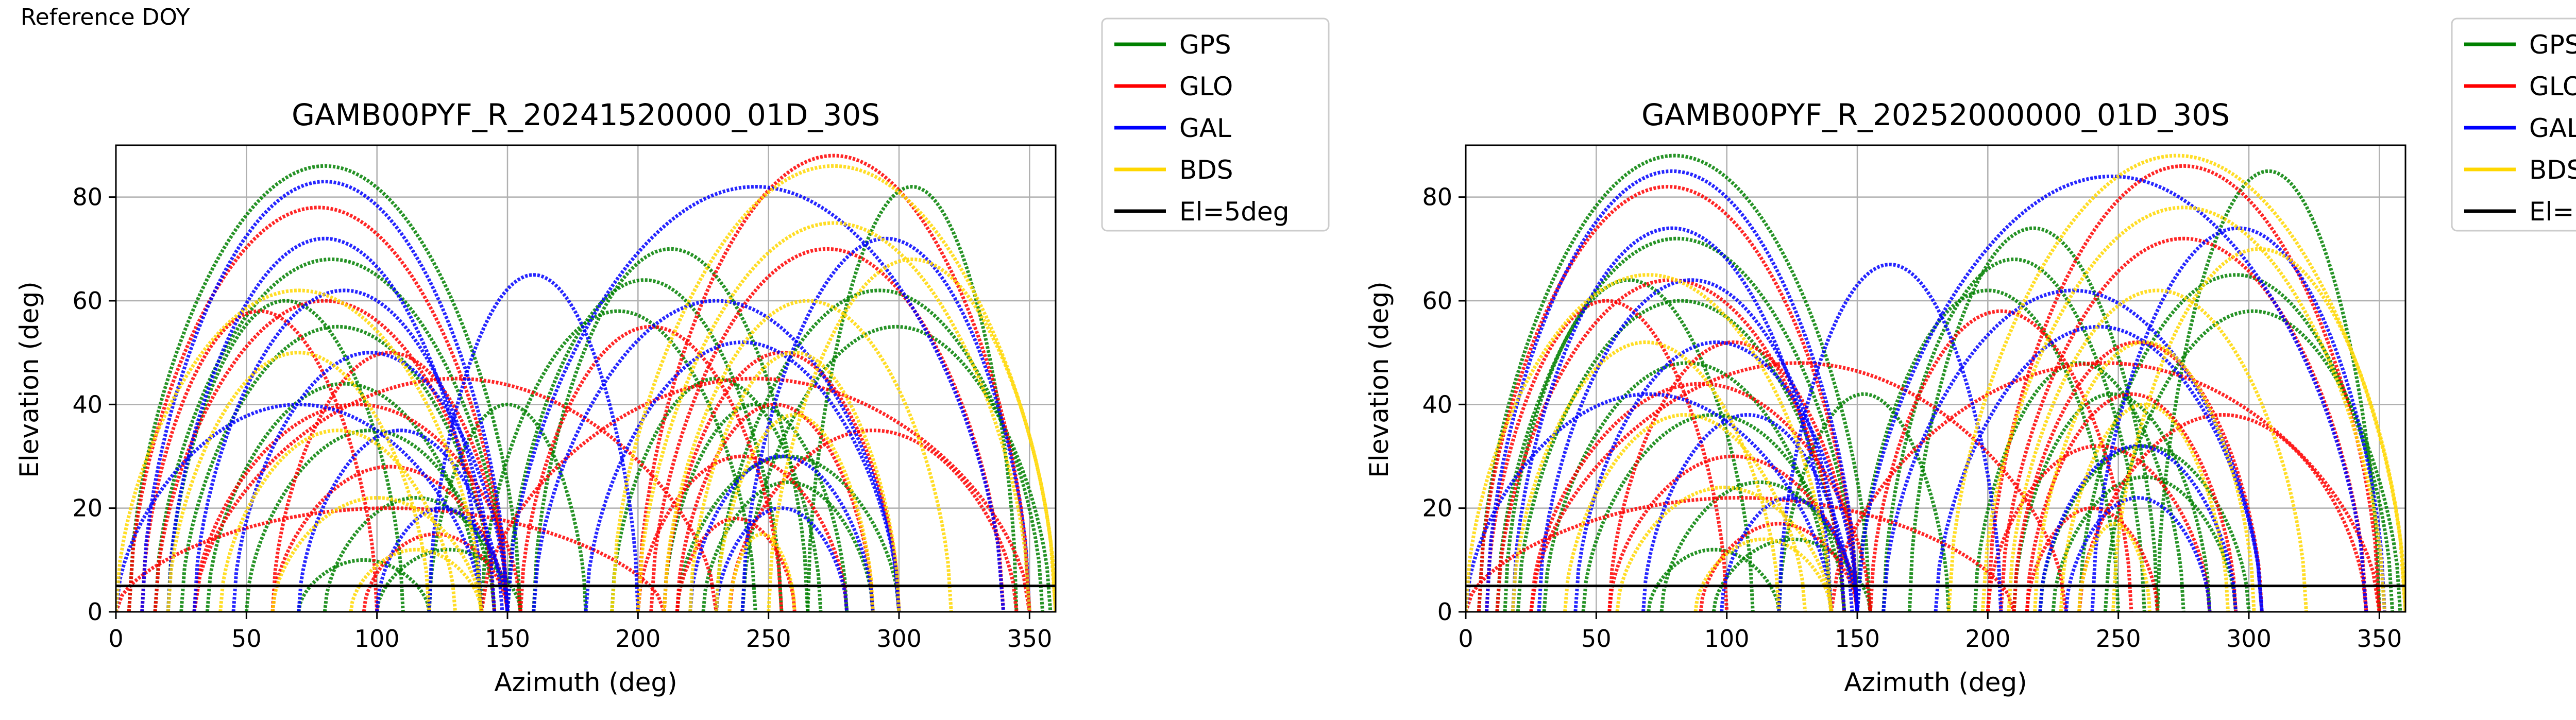  Describe the element at coordinates (1205, 45) in the screenshot. I see `legend-label: GPS` at that location.